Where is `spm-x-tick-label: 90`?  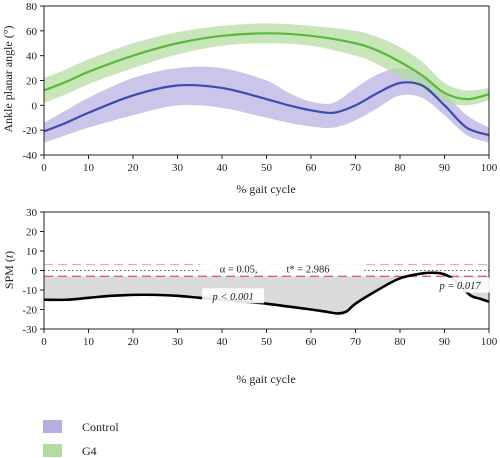 spm-x-tick-label: 90 is located at coordinates (445, 342).